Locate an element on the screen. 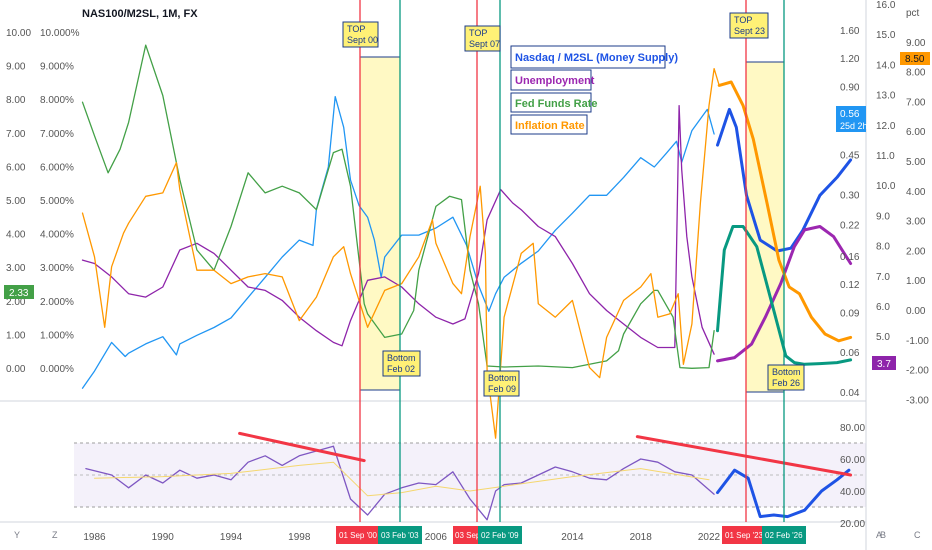  x-axis-year: 2022 is located at coordinates (709, 537).